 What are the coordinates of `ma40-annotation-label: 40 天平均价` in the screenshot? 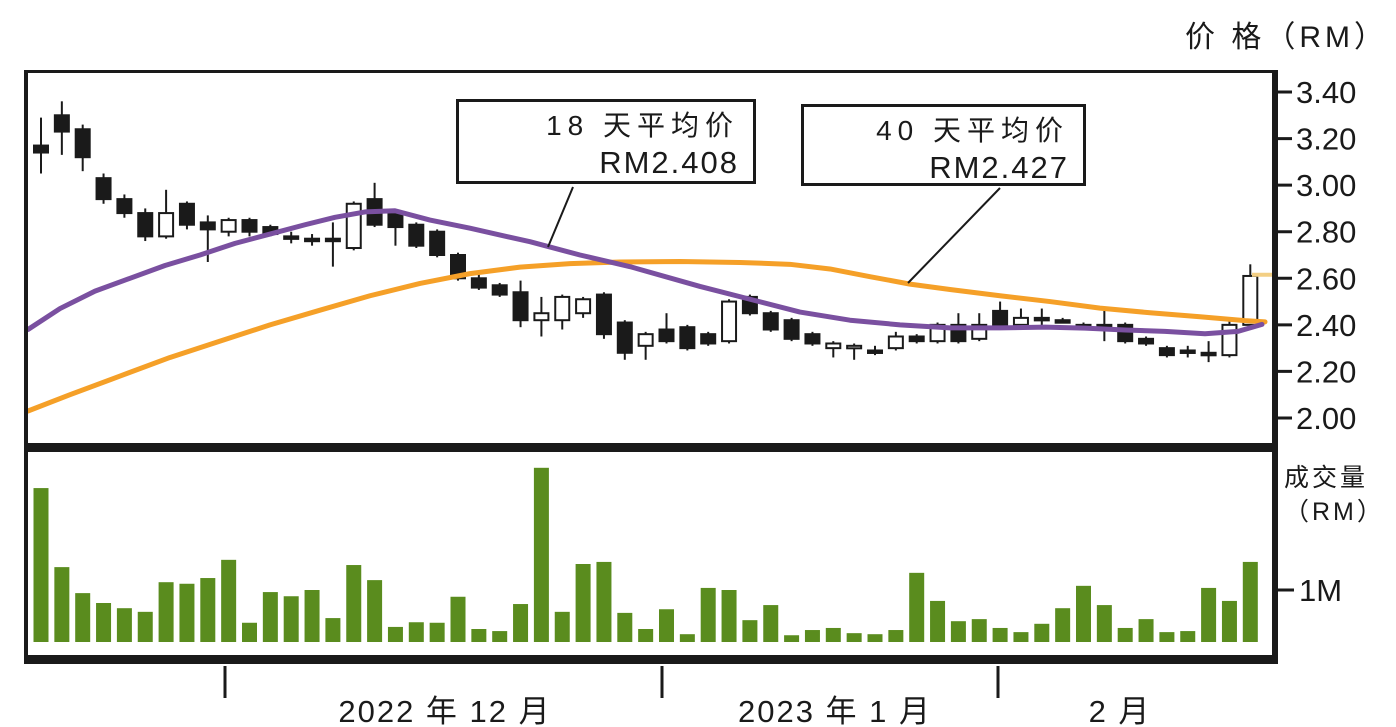 It's located at (972, 130).